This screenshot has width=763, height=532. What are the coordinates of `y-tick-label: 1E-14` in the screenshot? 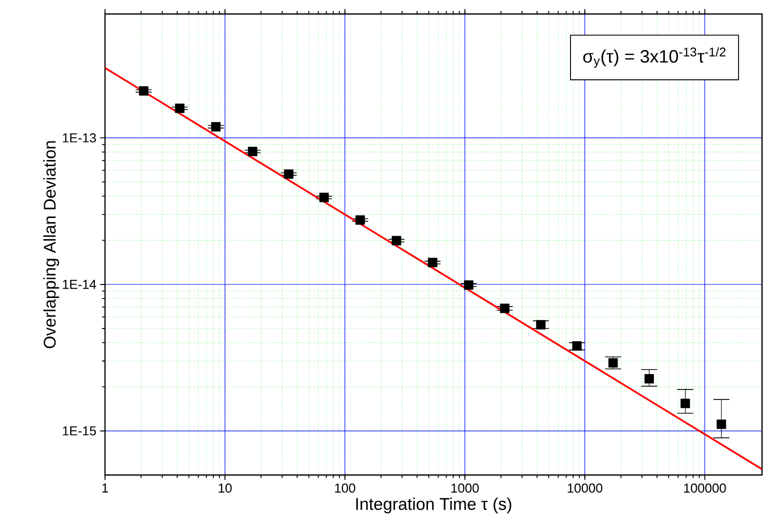 It's located at (79, 284).